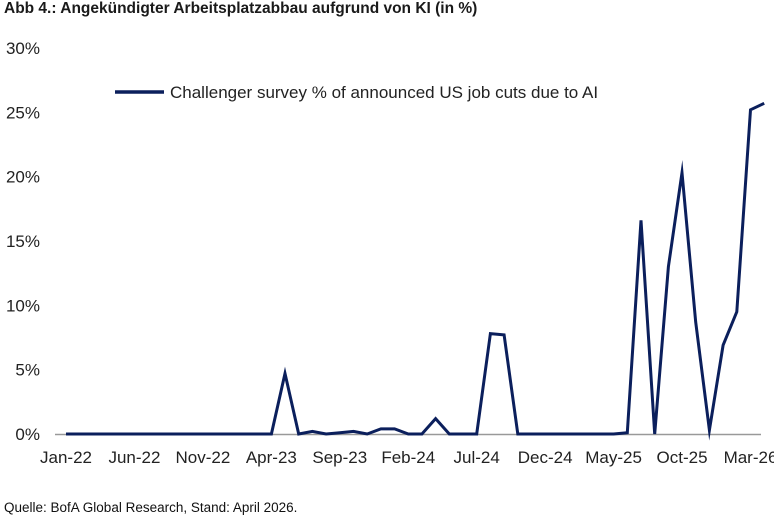 This screenshot has width=774, height=518. I want to click on x-tick-label: Feb-24, so click(408, 457).